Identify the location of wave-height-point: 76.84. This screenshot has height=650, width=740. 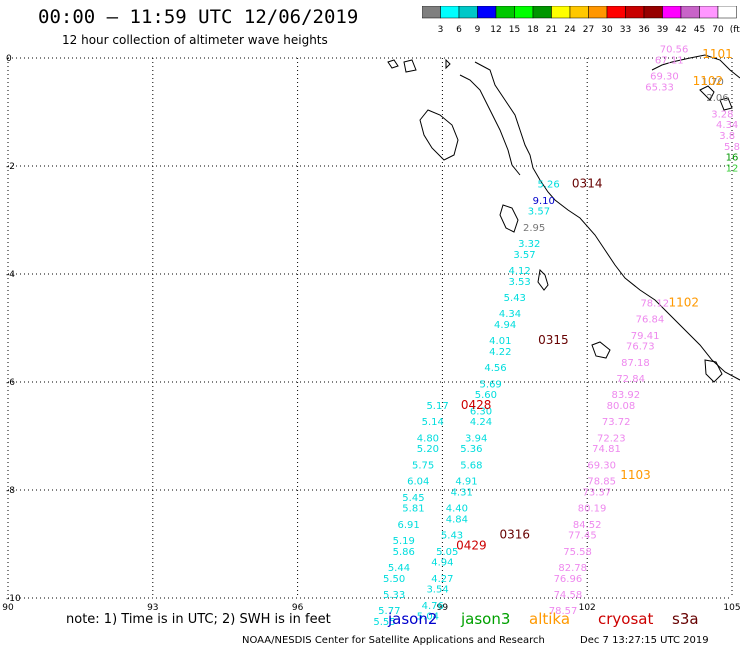
(650, 320).